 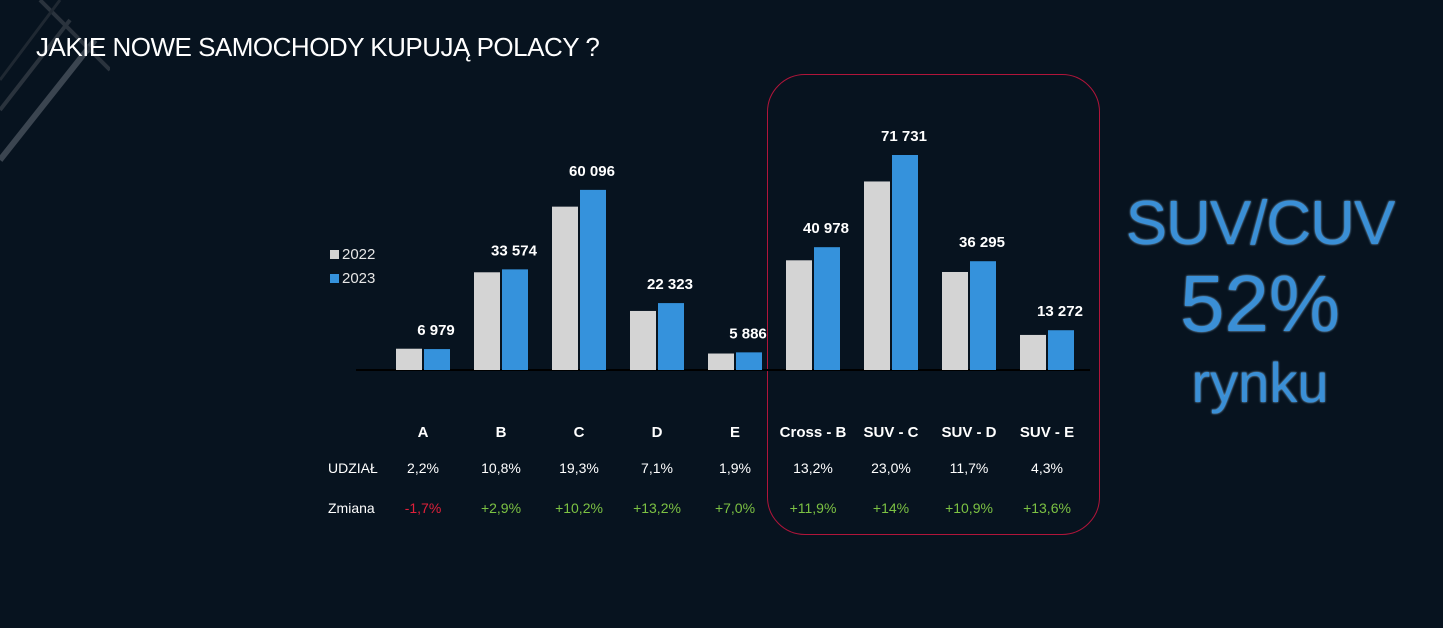 I want to click on legend-item-2022: 2022, so click(x=352, y=254).